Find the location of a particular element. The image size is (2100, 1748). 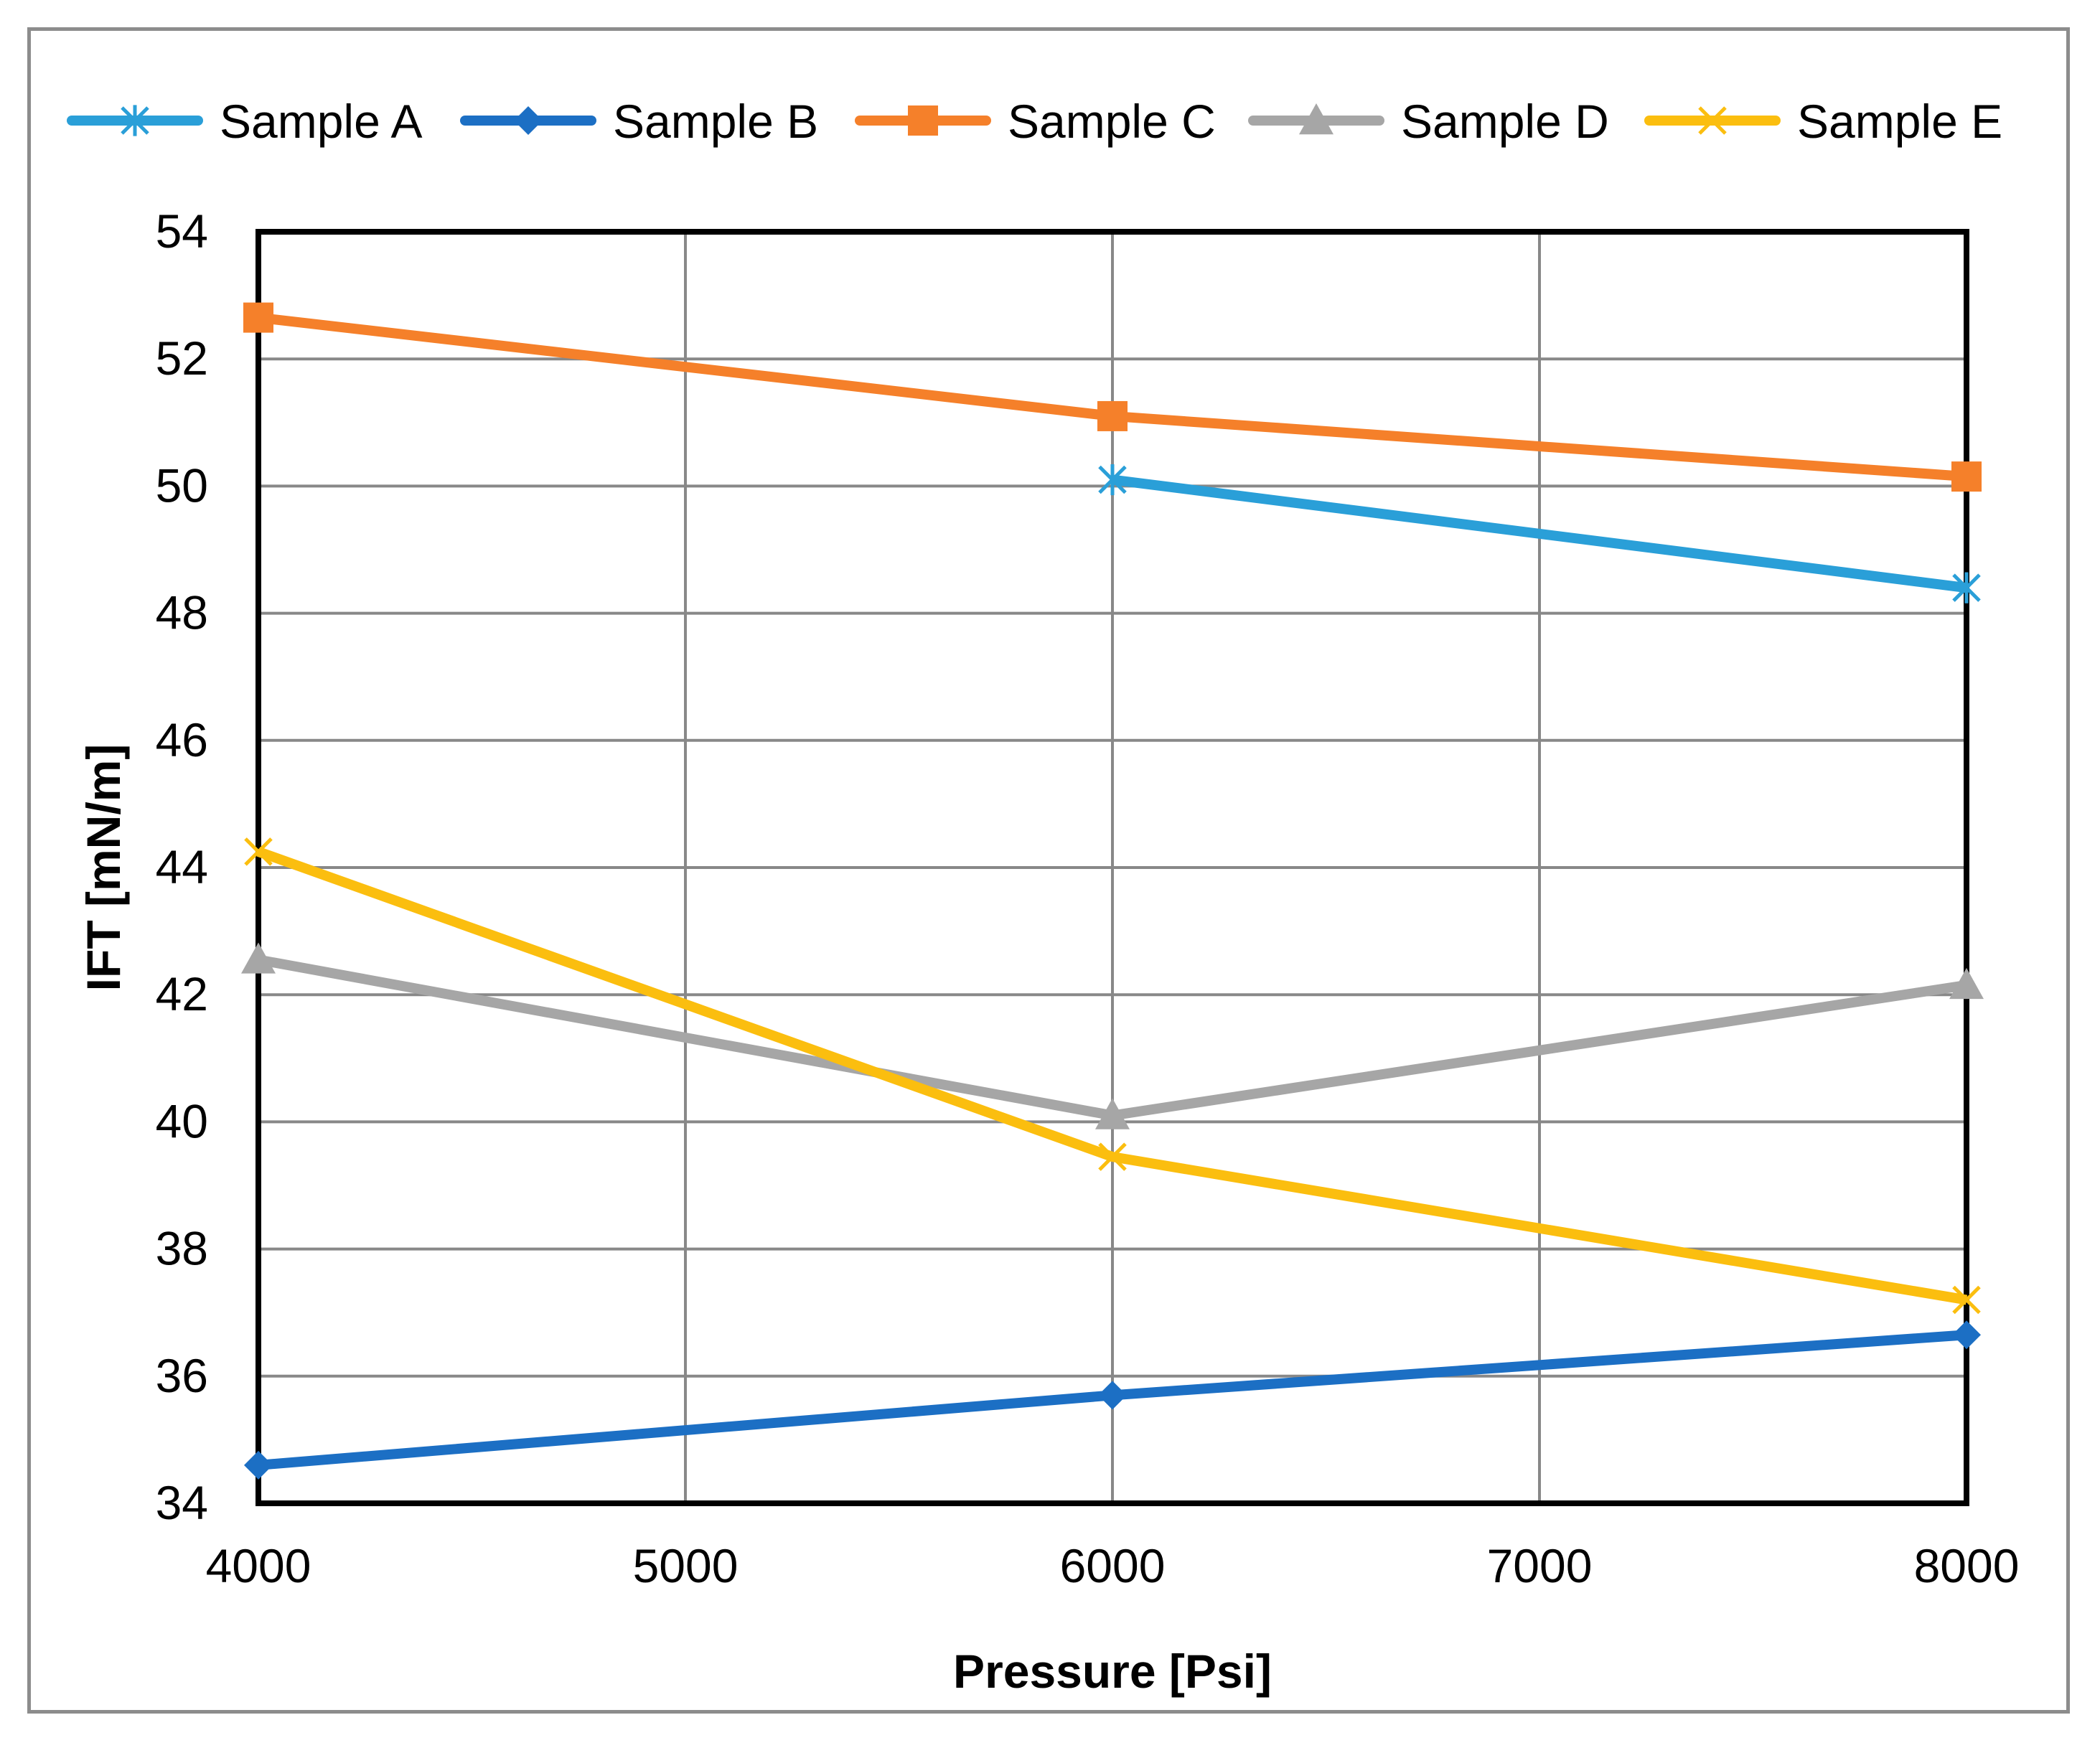

series-sample-b is located at coordinates (1112, 1400).